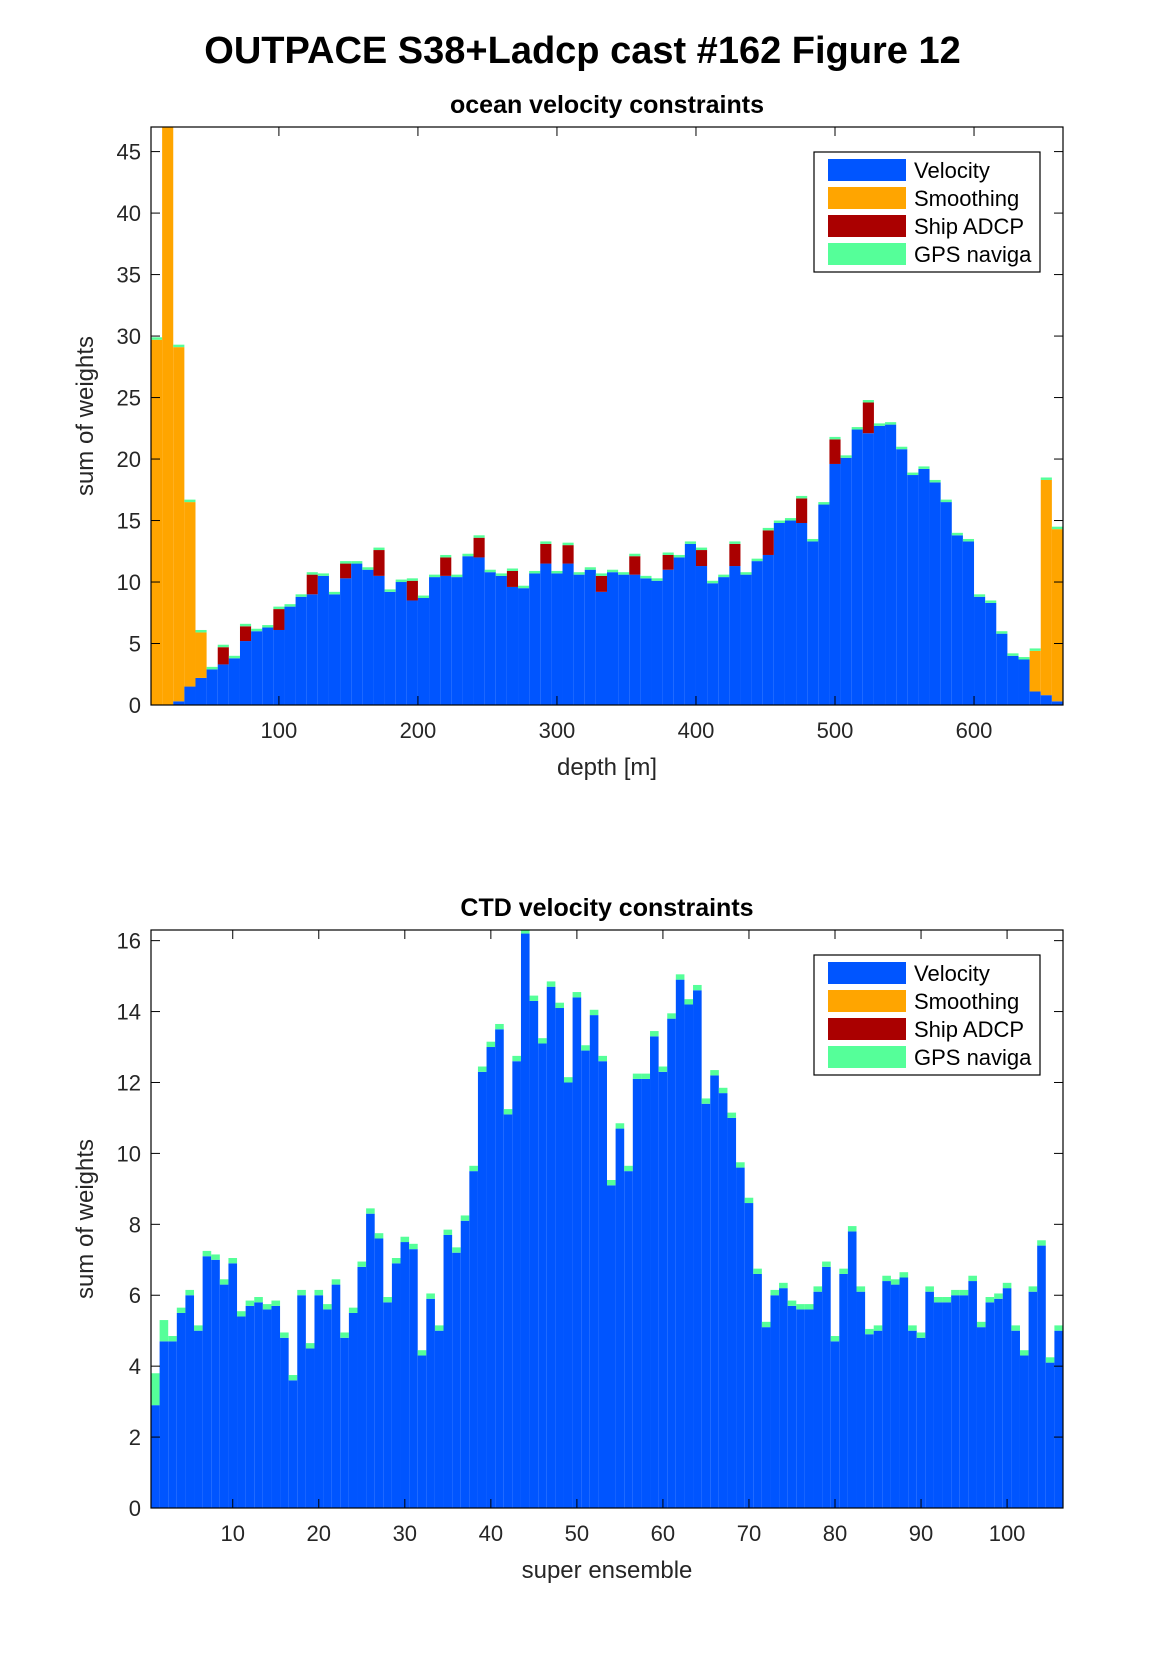 Image resolution: width=1165 pixels, height=1679 pixels. Describe the element at coordinates (135, 1508) in the screenshot. I see `y-tick-label: 0` at that location.